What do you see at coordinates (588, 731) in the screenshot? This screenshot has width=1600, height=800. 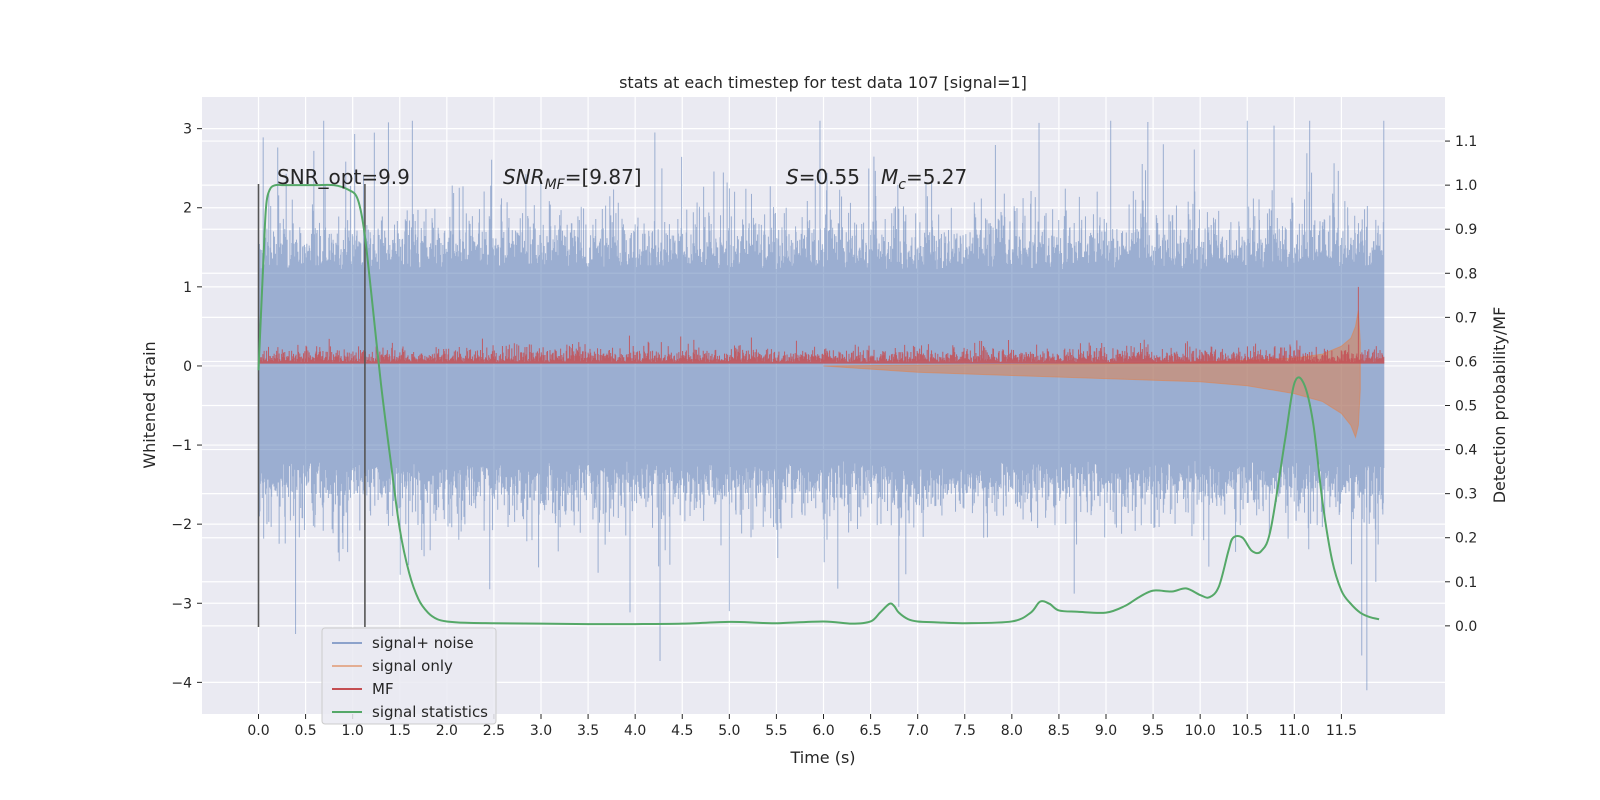 I see `tick-label-x: 3.5` at bounding box center [588, 731].